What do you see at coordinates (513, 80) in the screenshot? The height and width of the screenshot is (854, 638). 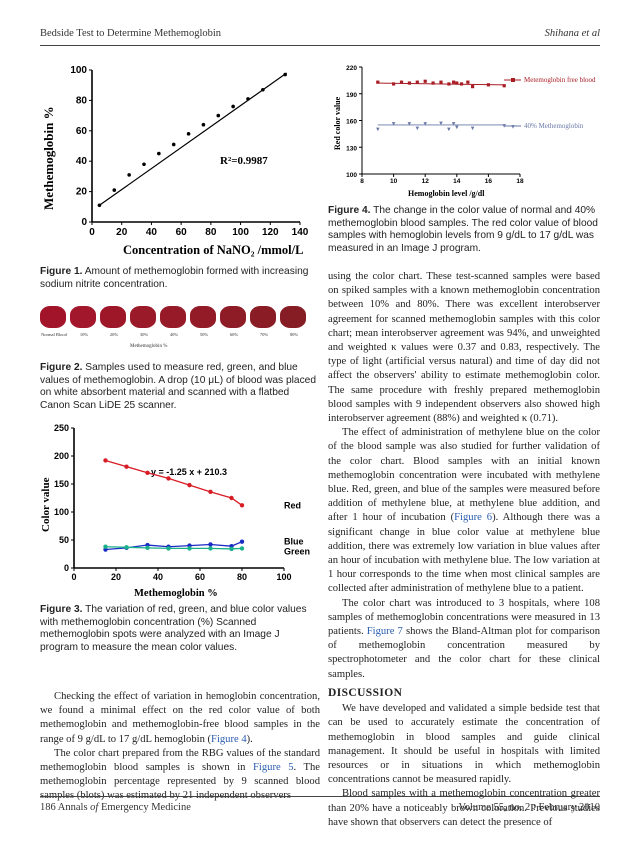 I see `fig4-legend-marker-free` at bounding box center [513, 80].